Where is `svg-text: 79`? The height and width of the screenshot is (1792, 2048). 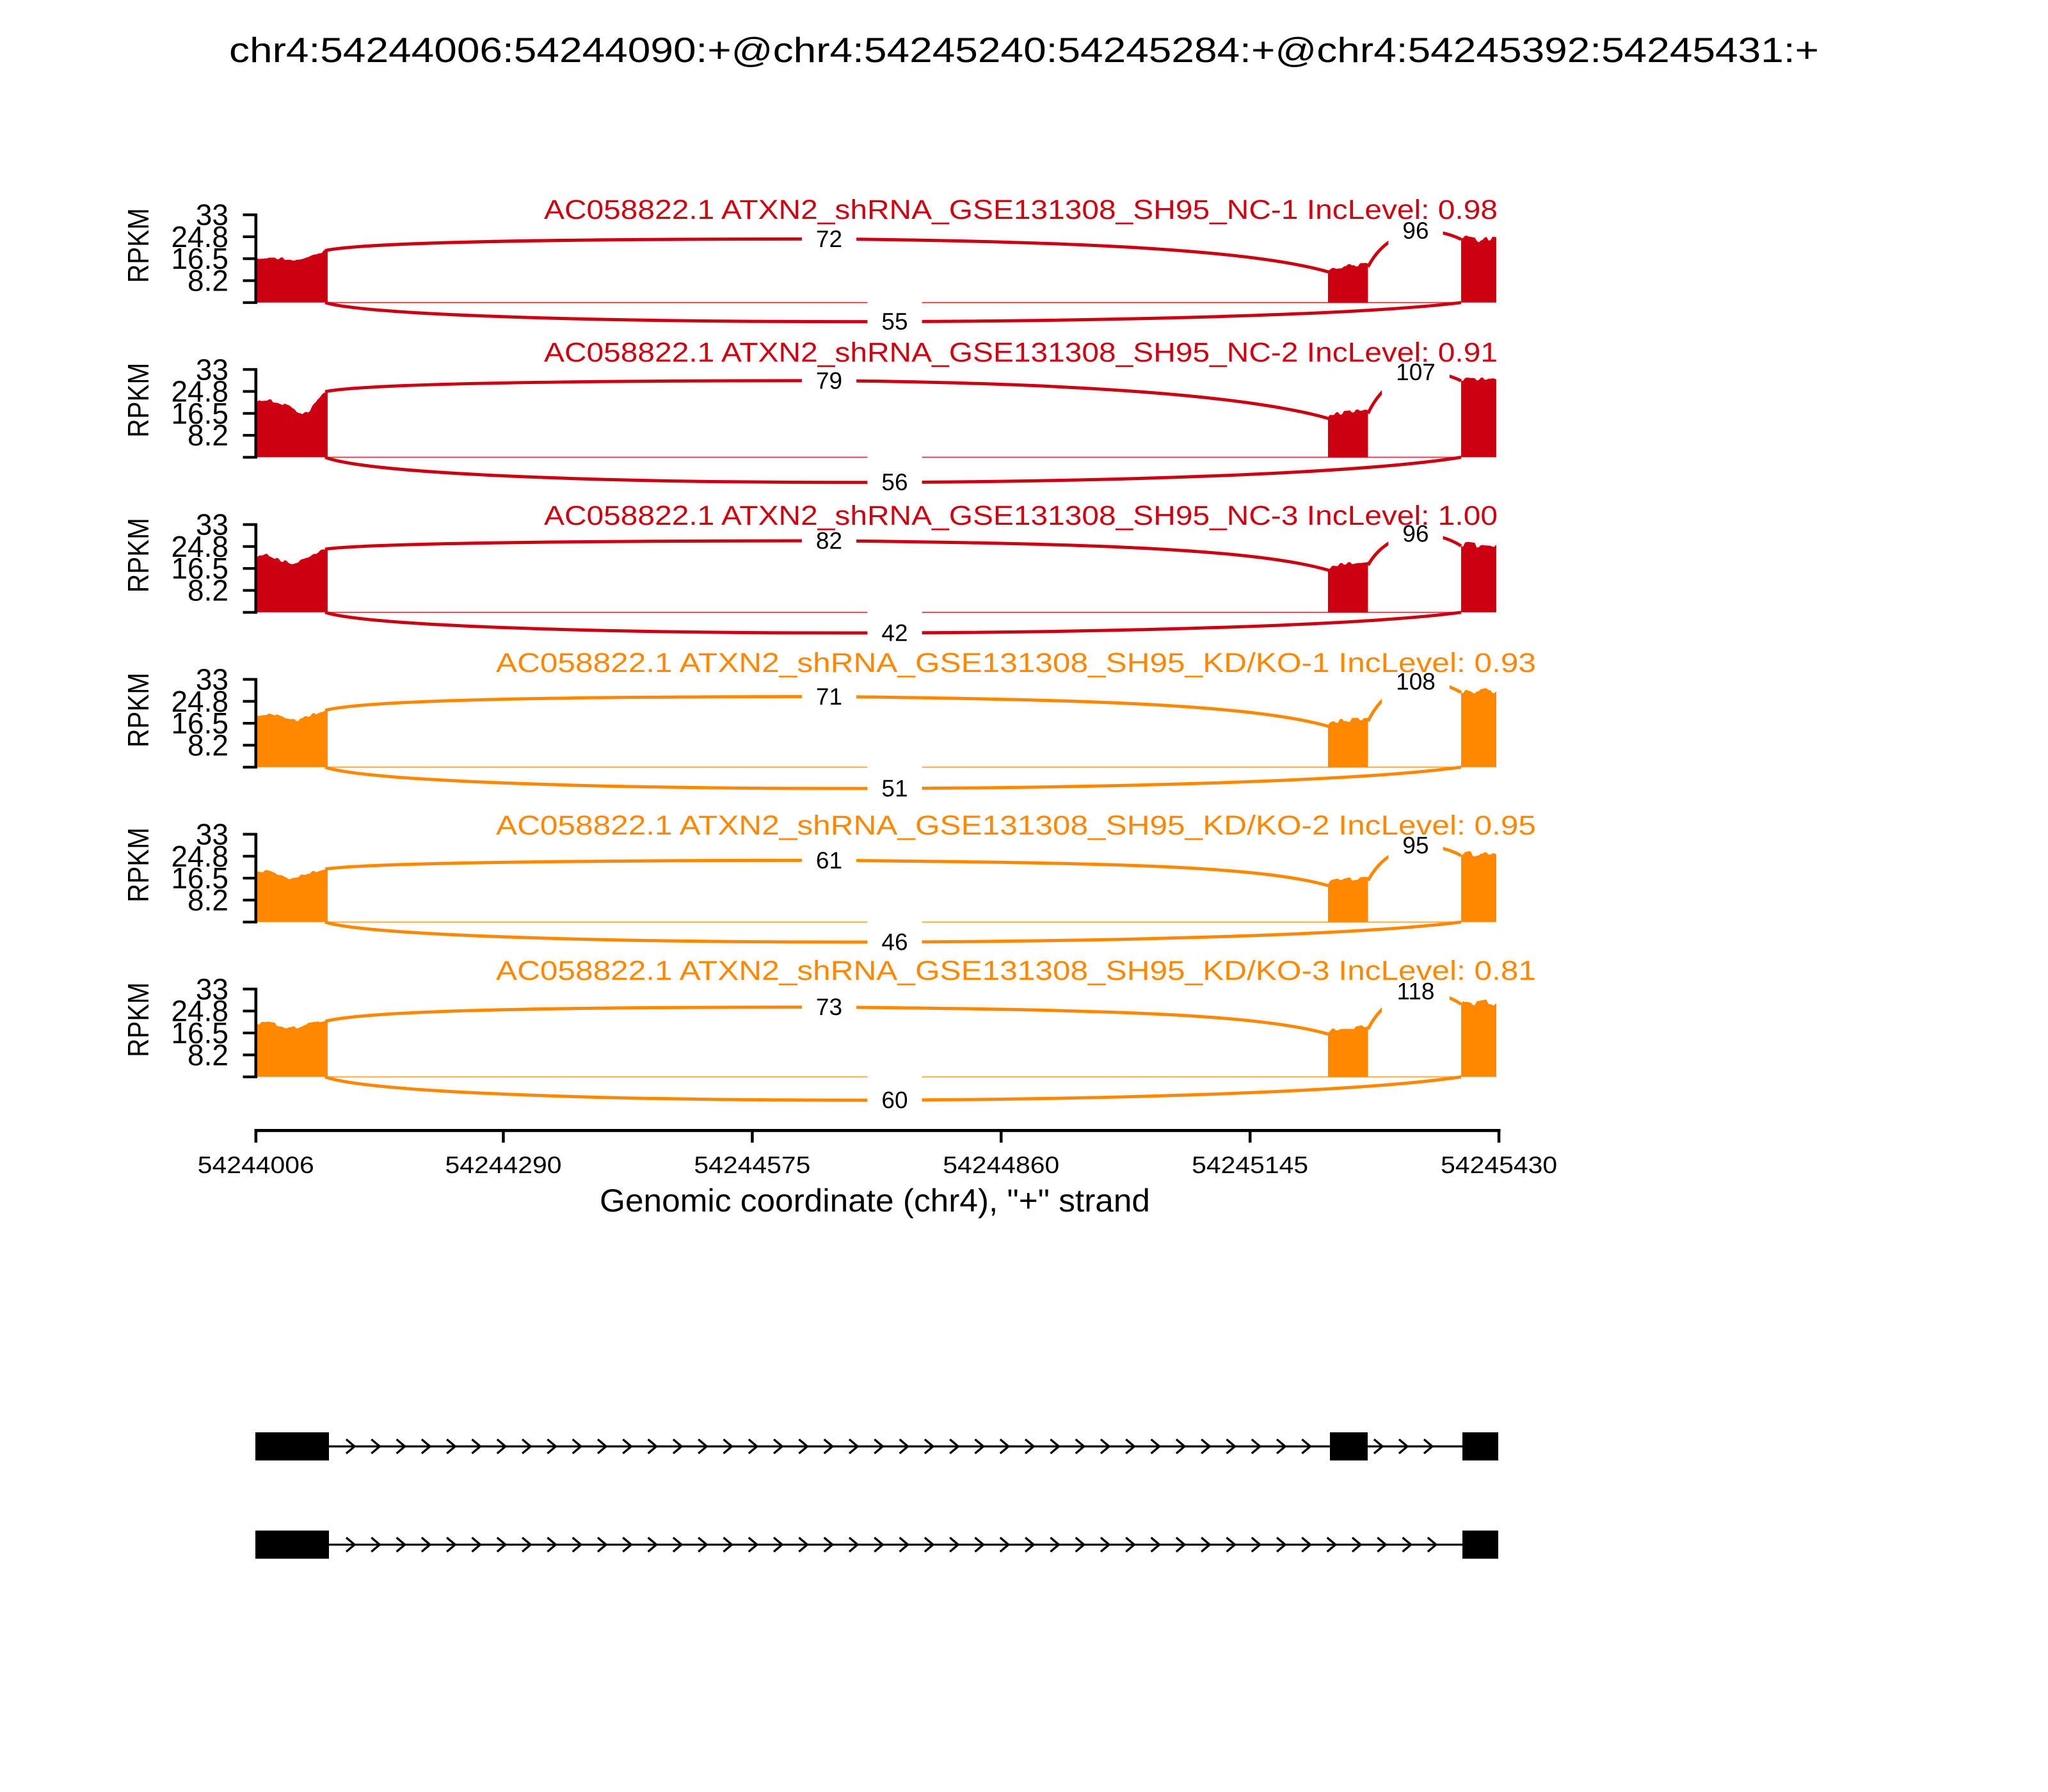
svg-text: 79 is located at coordinates (829, 380).